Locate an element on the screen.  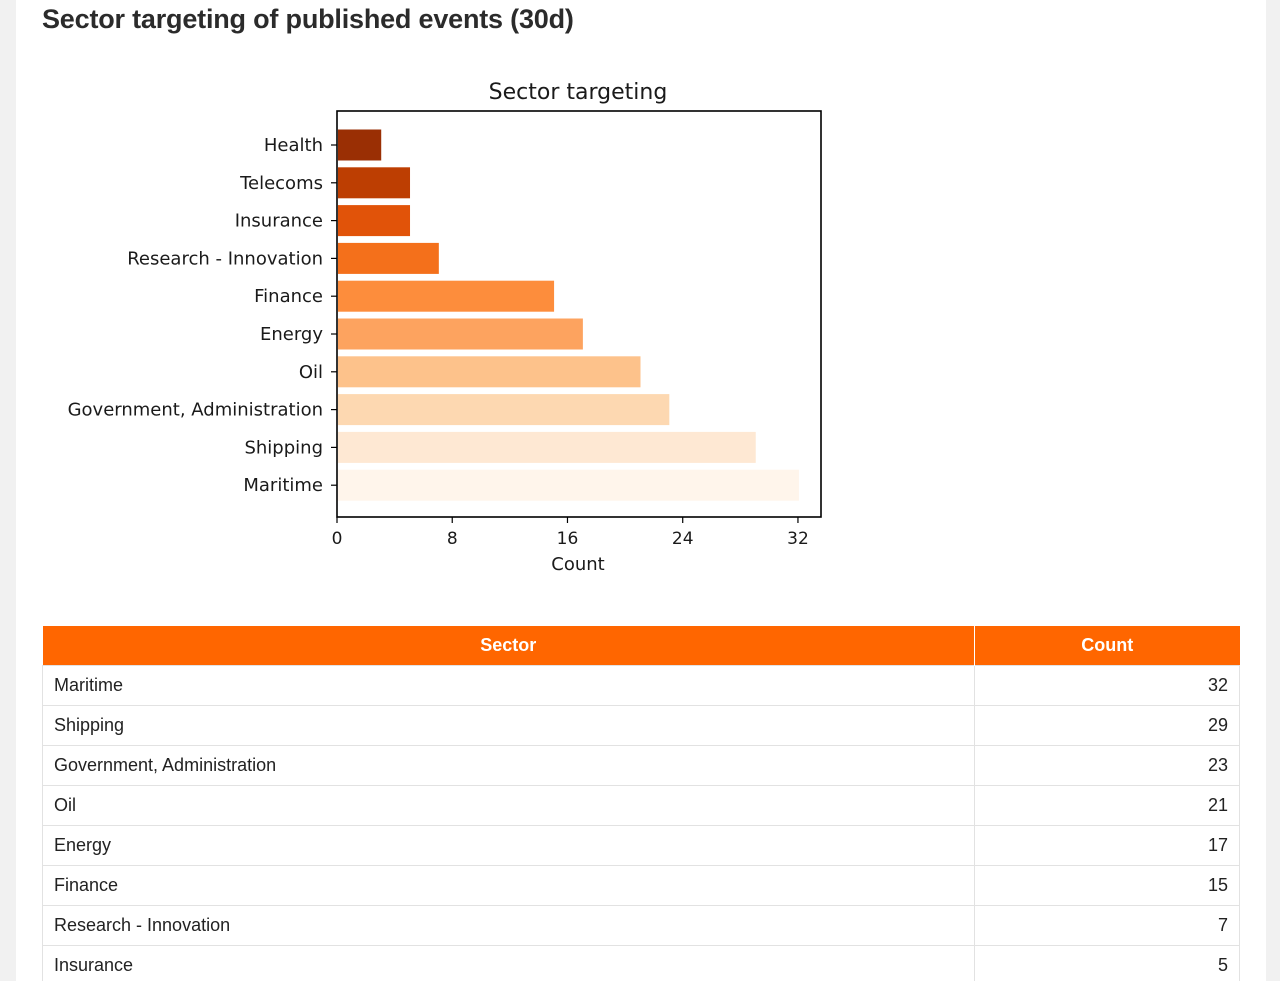
x-tick-label: 24 is located at coordinates (683, 539).